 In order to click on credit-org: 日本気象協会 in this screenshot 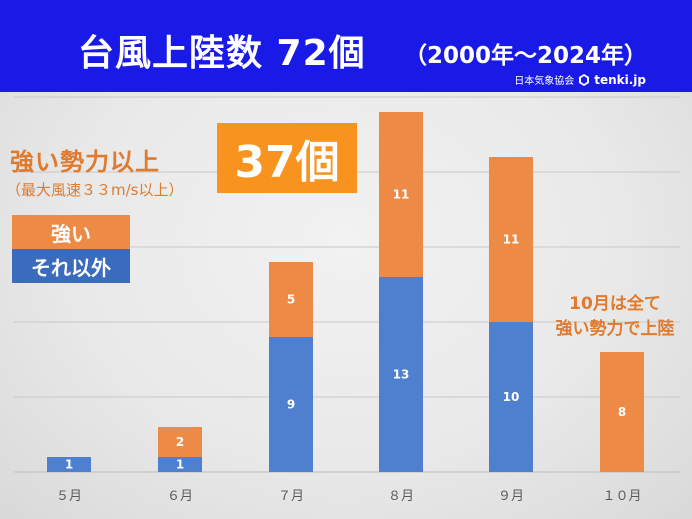, I will do `click(544, 81)`.